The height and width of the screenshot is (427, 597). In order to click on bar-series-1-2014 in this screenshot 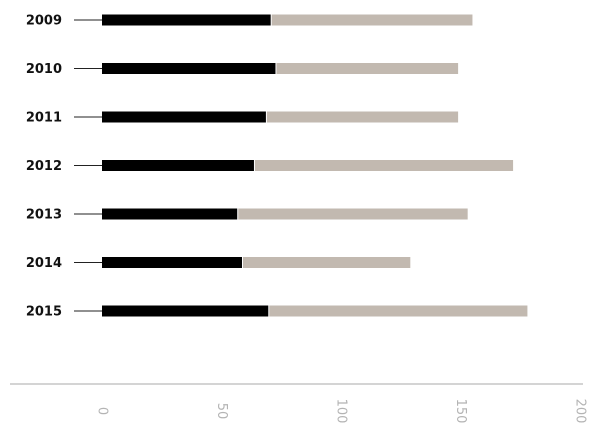, I will do `click(173, 262)`.